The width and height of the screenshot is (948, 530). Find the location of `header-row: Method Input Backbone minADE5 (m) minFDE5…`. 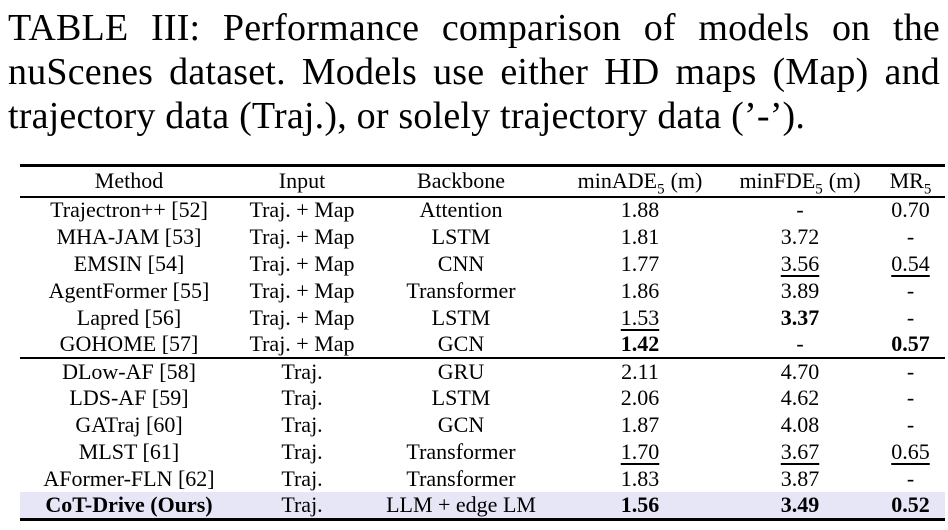

header-row: Method Input Backbone minADE5 (m) minFDE5… is located at coordinates (482, 181).